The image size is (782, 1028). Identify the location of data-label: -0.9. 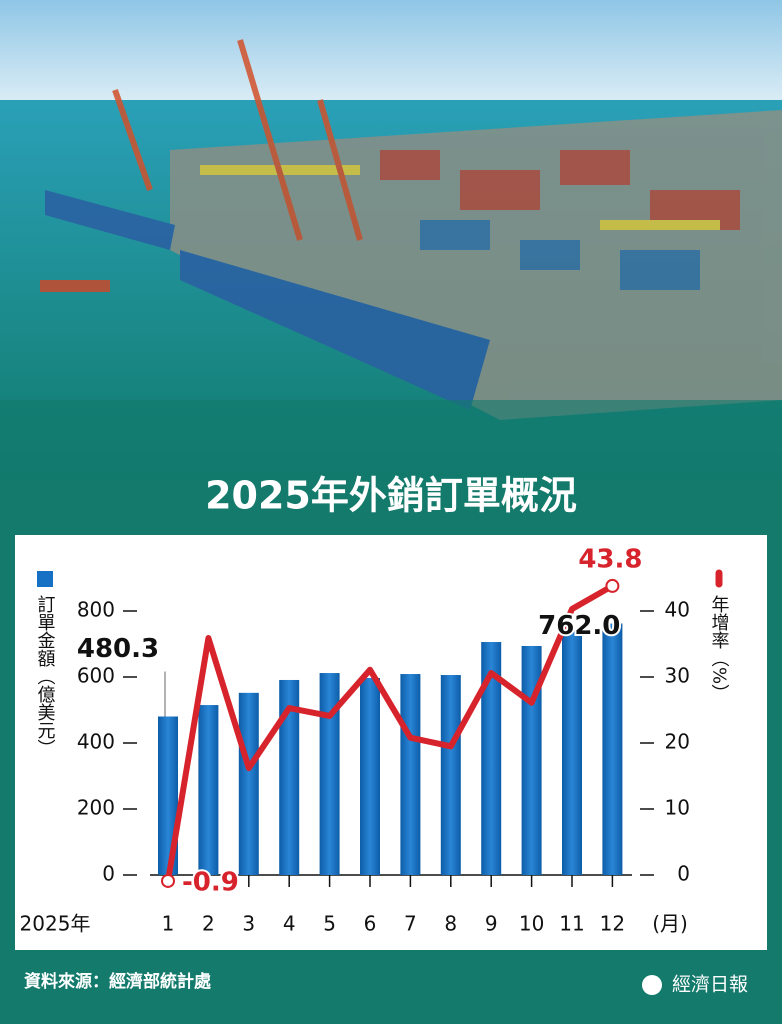
(210, 882).